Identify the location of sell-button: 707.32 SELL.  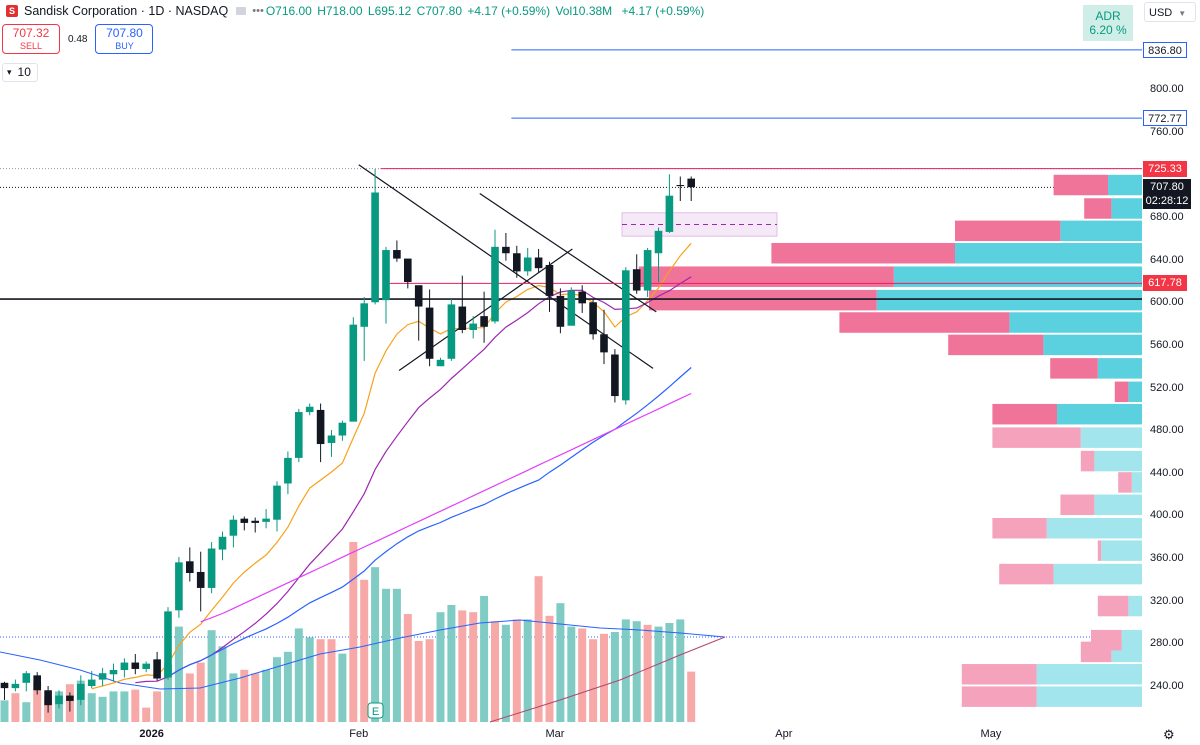
(31, 39).